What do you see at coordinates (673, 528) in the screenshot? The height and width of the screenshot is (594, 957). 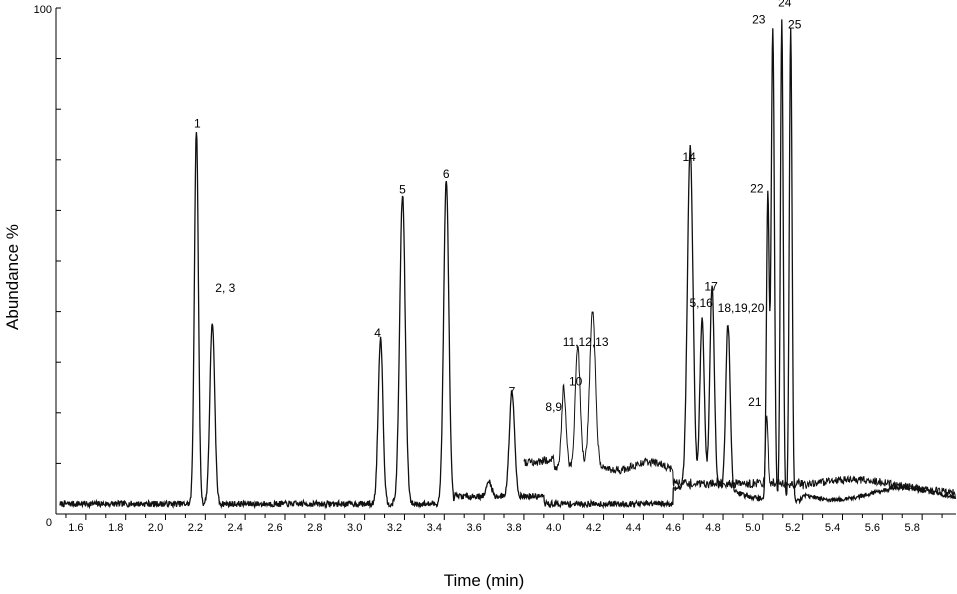 I see `x-tick-label: 4.6` at bounding box center [673, 528].